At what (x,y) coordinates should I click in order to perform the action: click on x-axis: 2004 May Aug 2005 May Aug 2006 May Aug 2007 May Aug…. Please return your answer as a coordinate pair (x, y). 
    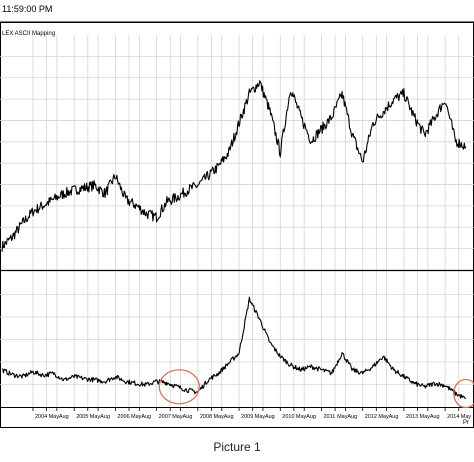
    Looking at the image, I should click on (252, 413).